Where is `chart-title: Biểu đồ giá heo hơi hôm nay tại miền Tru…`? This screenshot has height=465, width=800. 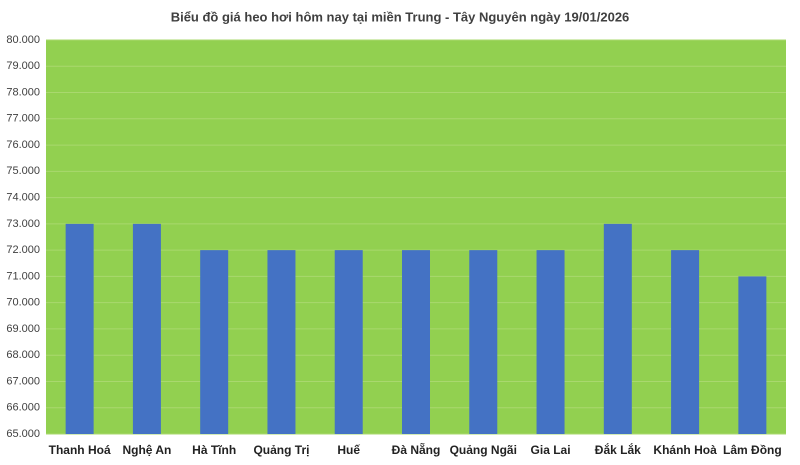 chart-title: Biểu đồ giá heo hơi hôm nay tại miền Tru… is located at coordinates (400, 16).